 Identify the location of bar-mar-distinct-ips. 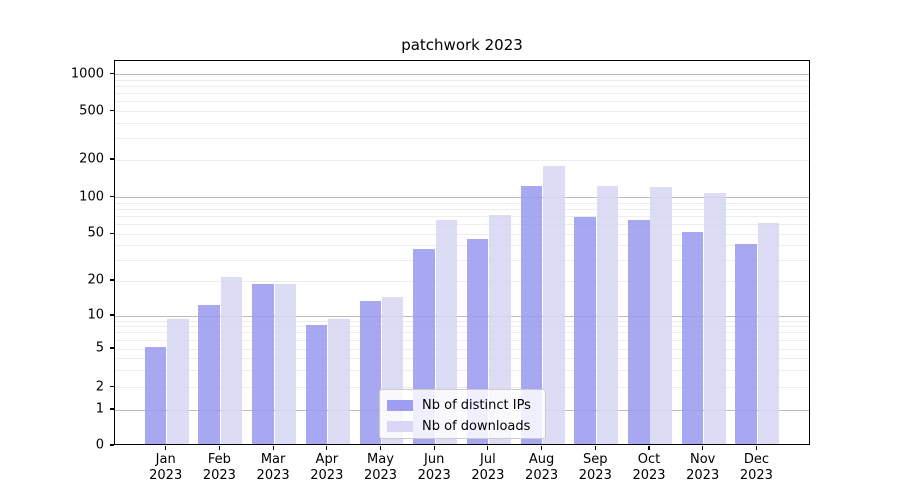
(263, 364).